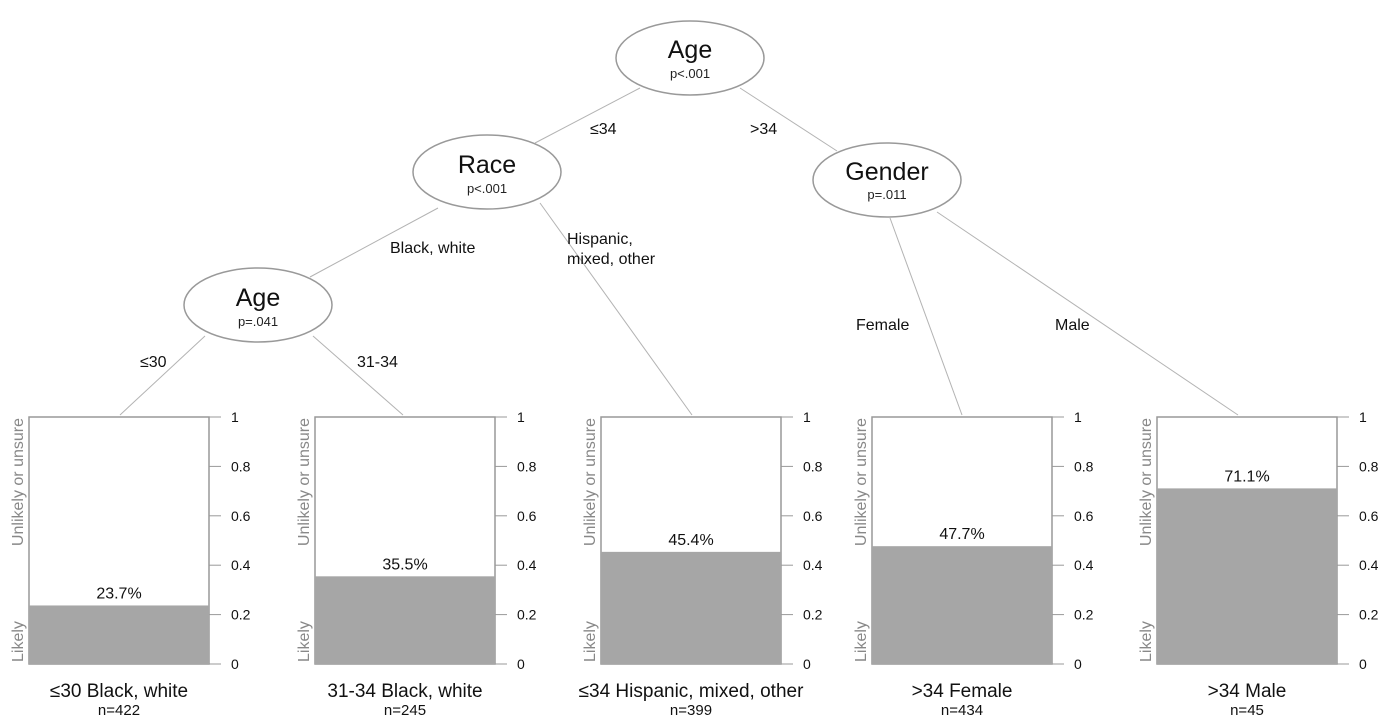  Describe the element at coordinates (962, 709) in the screenshot. I see `leaf-count: n=434` at that location.